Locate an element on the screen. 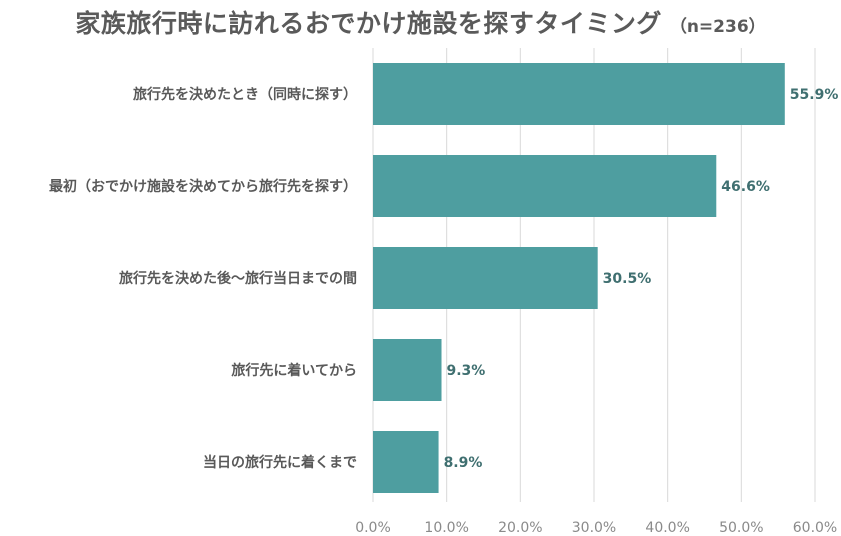  value-label: 9.3% is located at coordinates (466, 371).